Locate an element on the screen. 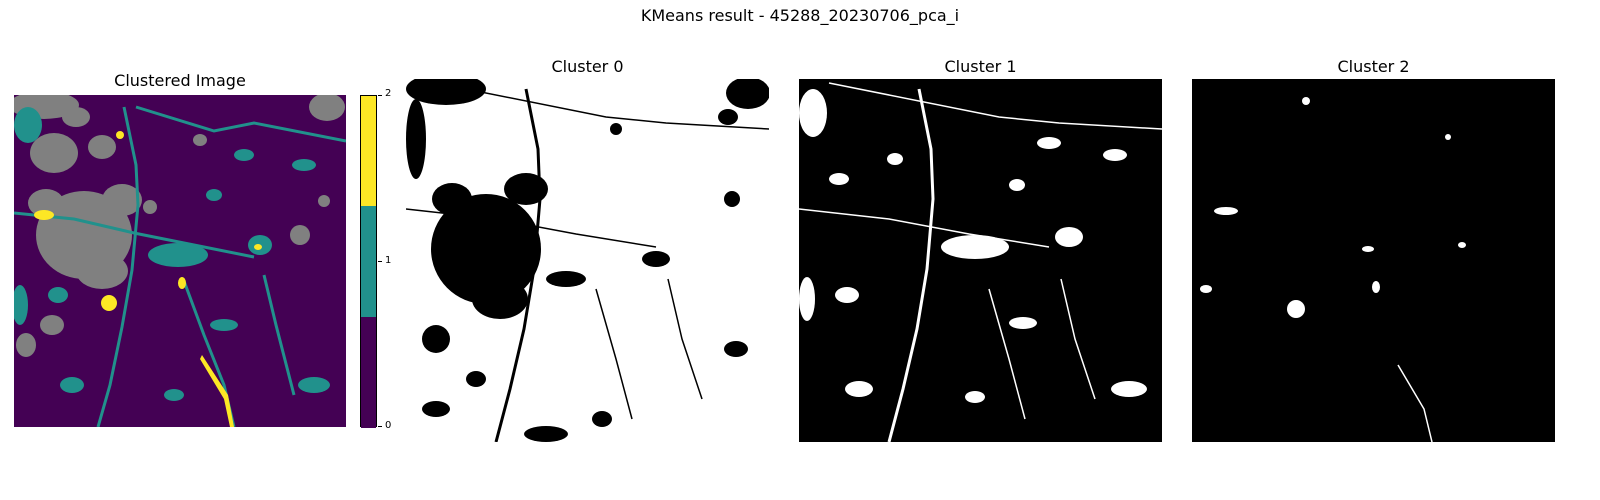 The image size is (1600, 500). colorbar is located at coordinates (368, 261).